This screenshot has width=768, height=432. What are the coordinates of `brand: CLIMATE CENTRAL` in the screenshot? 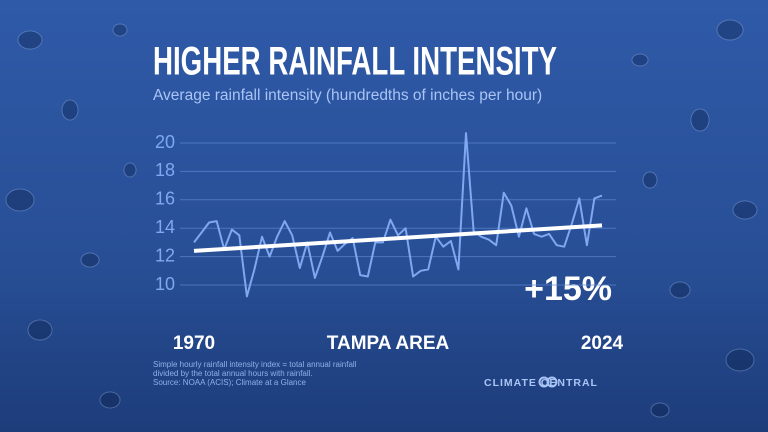 It's located at (541, 383).